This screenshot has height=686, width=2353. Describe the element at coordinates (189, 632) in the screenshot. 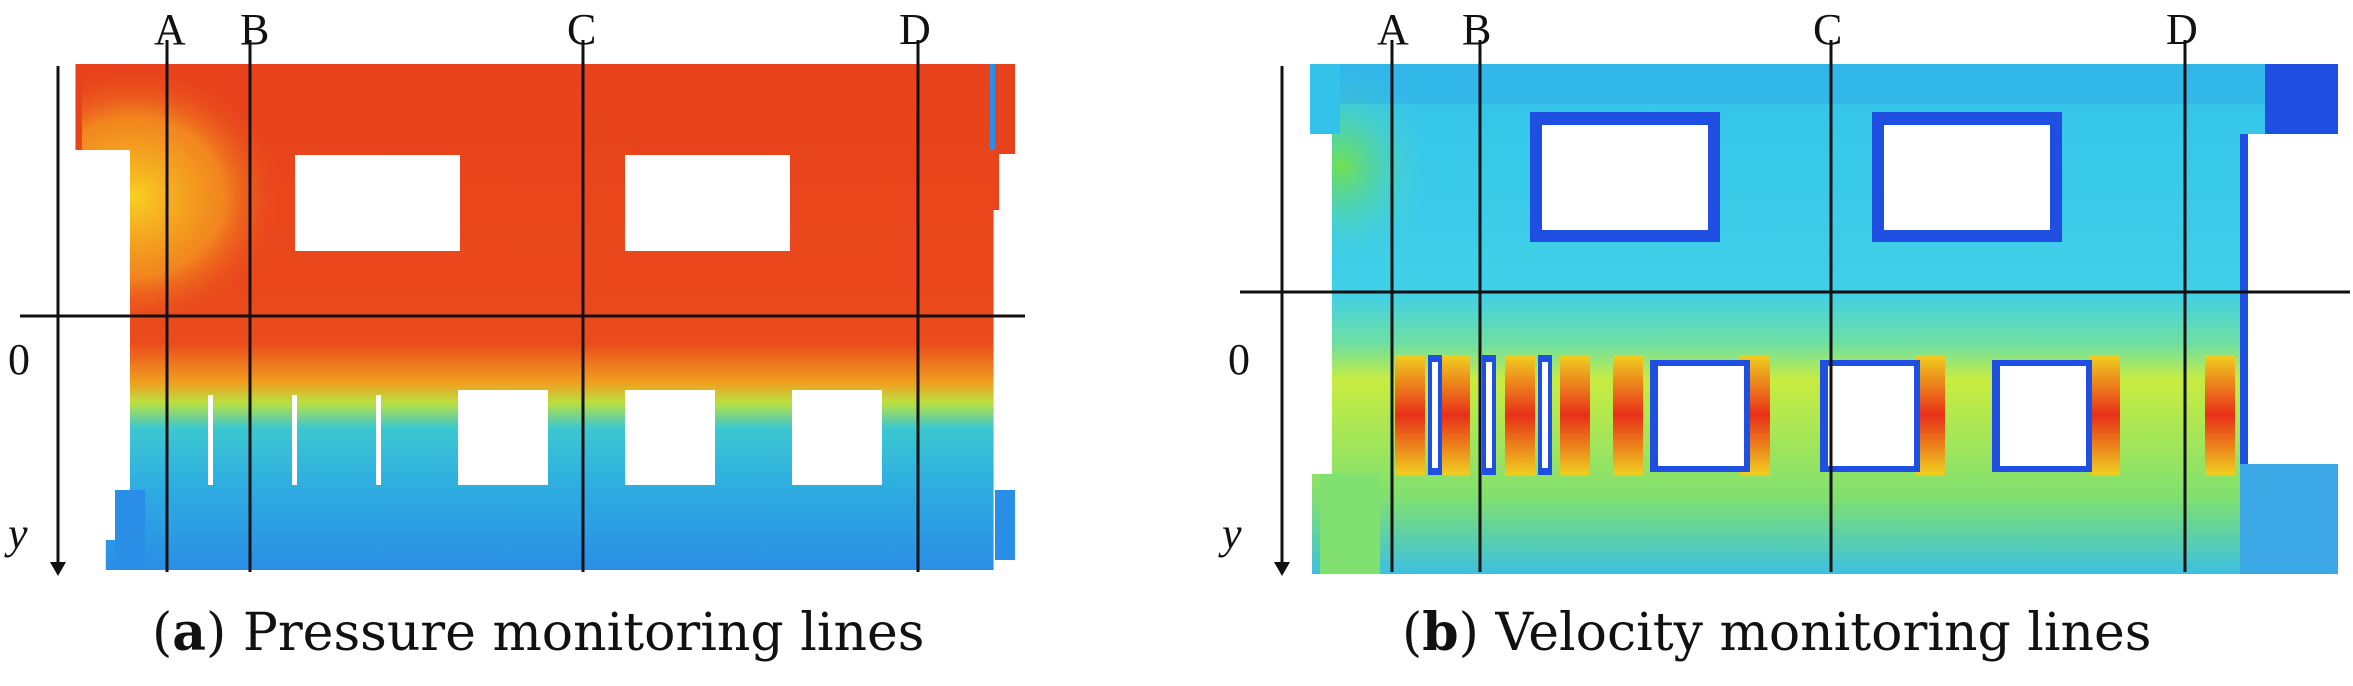

I see `caption-letter: a` at that location.